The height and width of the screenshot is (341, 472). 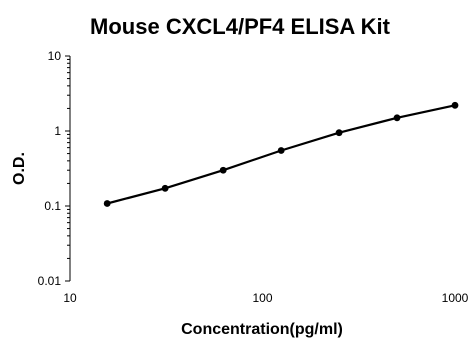 What do you see at coordinates (70, 298) in the screenshot?
I see `x-tick-label: 10` at bounding box center [70, 298].